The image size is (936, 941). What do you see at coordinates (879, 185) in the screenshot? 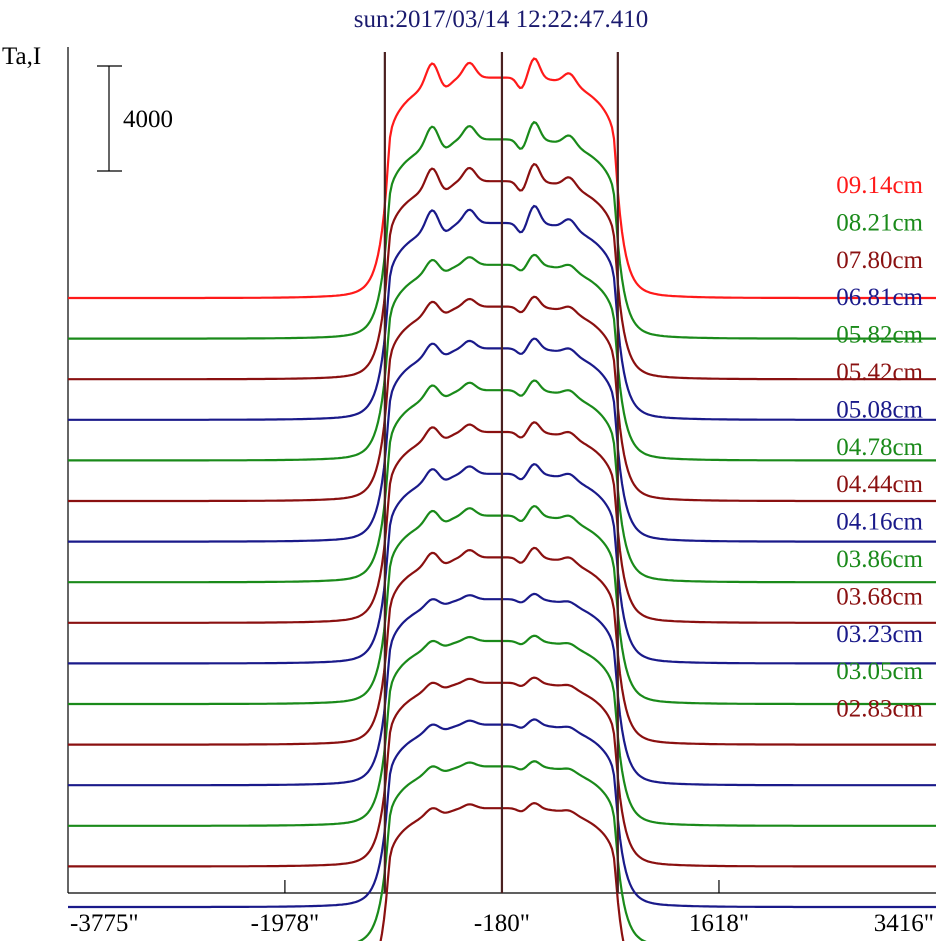
I see `legend-entry: 09.14cm` at bounding box center [879, 185].